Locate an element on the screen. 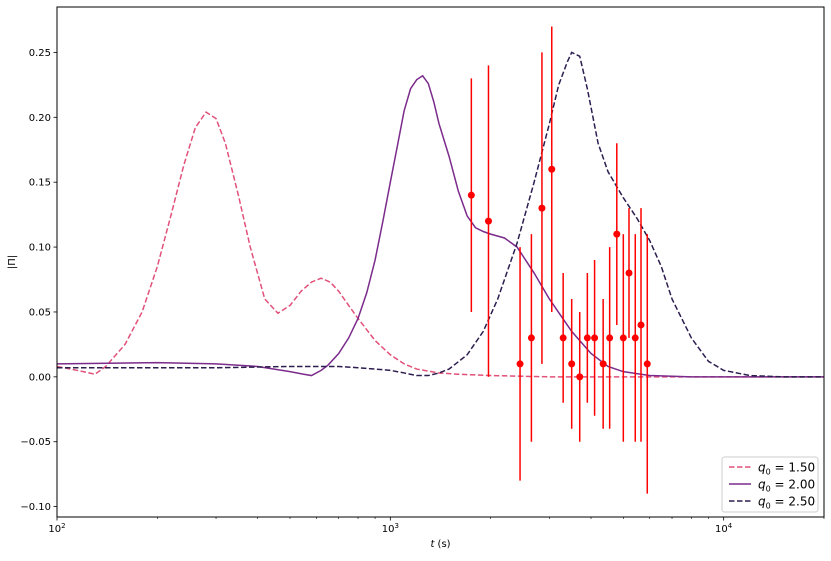  y-tick-label-1: −0.10 is located at coordinates (35, 507).